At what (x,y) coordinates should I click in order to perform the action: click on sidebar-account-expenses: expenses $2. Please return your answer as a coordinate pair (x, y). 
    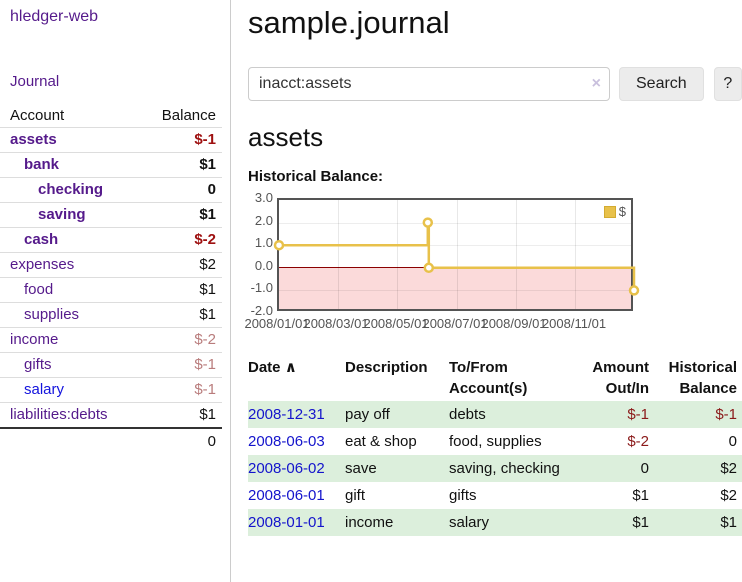
    Looking at the image, I should click on (111, 264).